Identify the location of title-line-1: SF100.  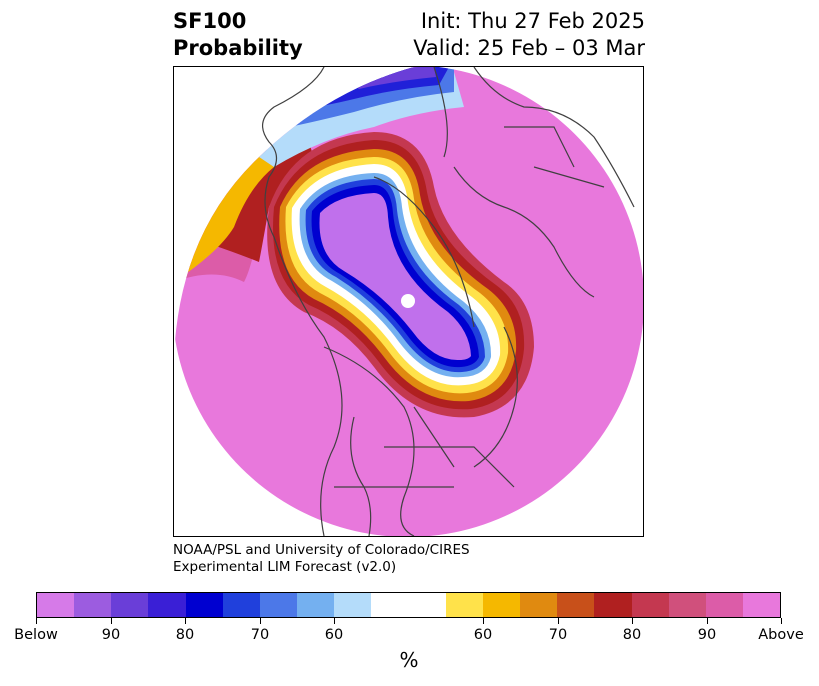
(210, 21).